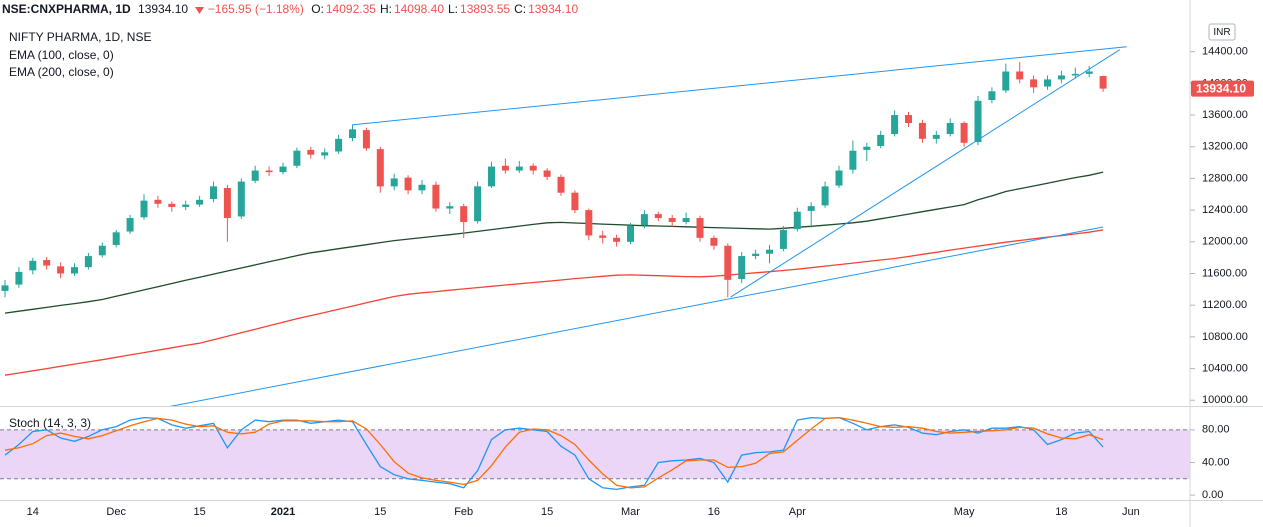 The height and width of the screenshot is (527, 1263). Describe the element at coordinates (1061, 512) in the screenshot. I see `x-tick-label: 18` at that location.